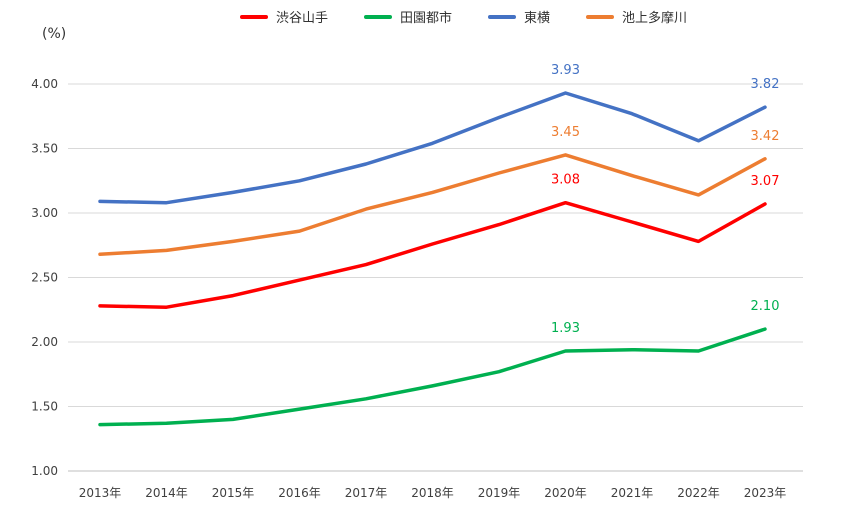  What do you see at coordinates (765, 493) in the screenshot?
I see `x-tick-label: 2023年` at bounding box center [765, 493].